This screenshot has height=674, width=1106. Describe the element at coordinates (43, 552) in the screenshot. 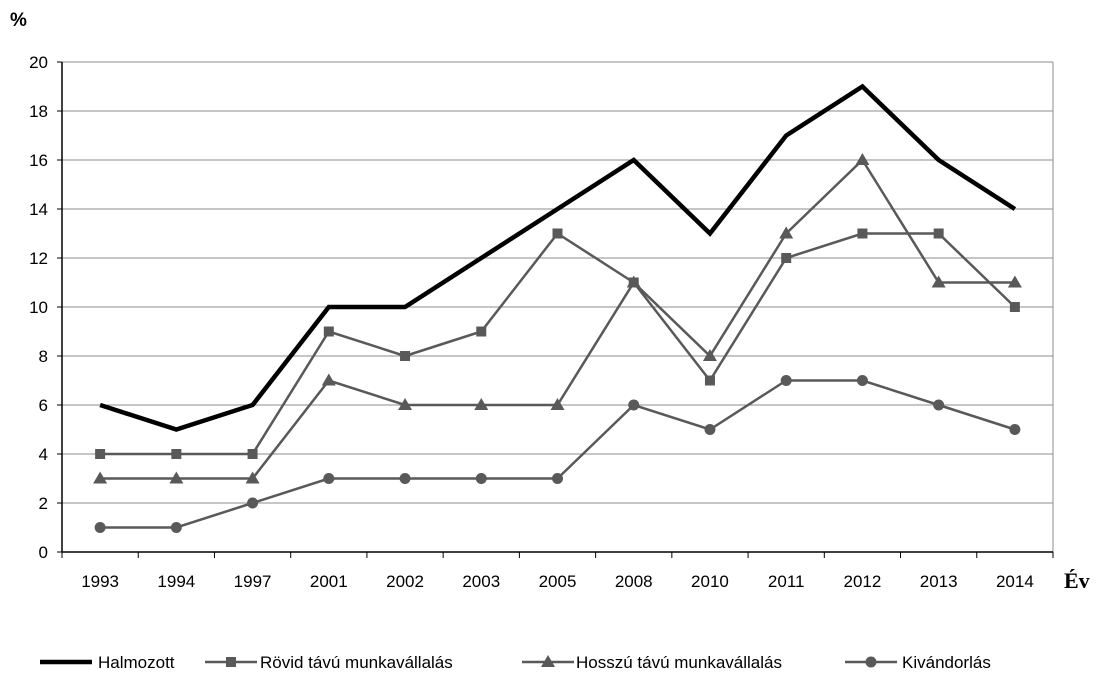

I see `y-tick-label: 0` at that location.